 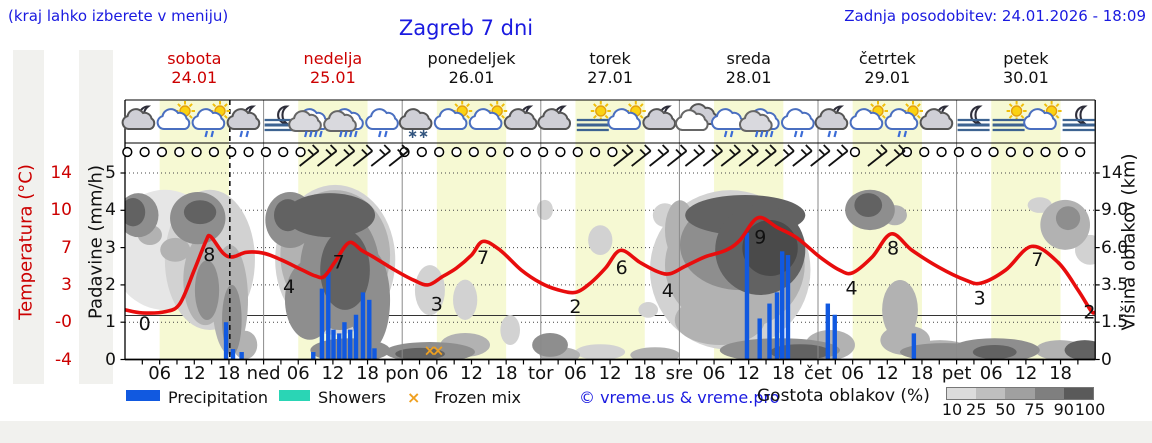 I want to click on legend-showers: Showers, so click(x=352, y=397).